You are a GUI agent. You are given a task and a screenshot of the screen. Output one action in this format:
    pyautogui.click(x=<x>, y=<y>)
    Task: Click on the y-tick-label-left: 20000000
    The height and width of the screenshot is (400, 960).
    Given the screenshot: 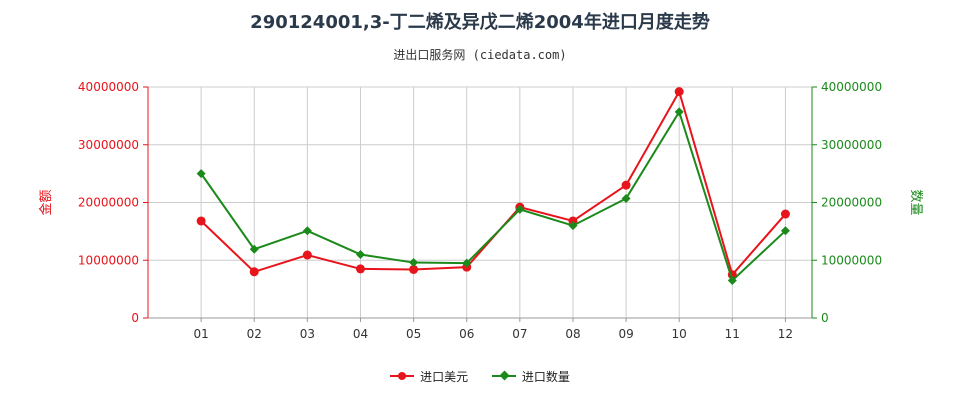 What is the action you would take?
    pyautogui.click(x=108, y=203)
    